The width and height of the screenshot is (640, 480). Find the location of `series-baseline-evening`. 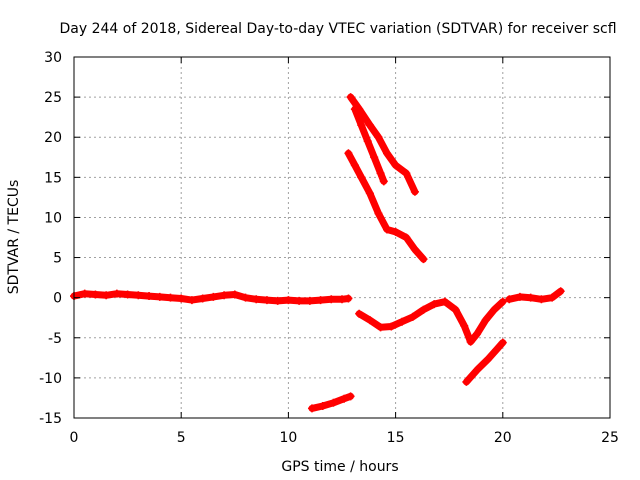

series-baseline-evening is located at coordinates (535, 295).